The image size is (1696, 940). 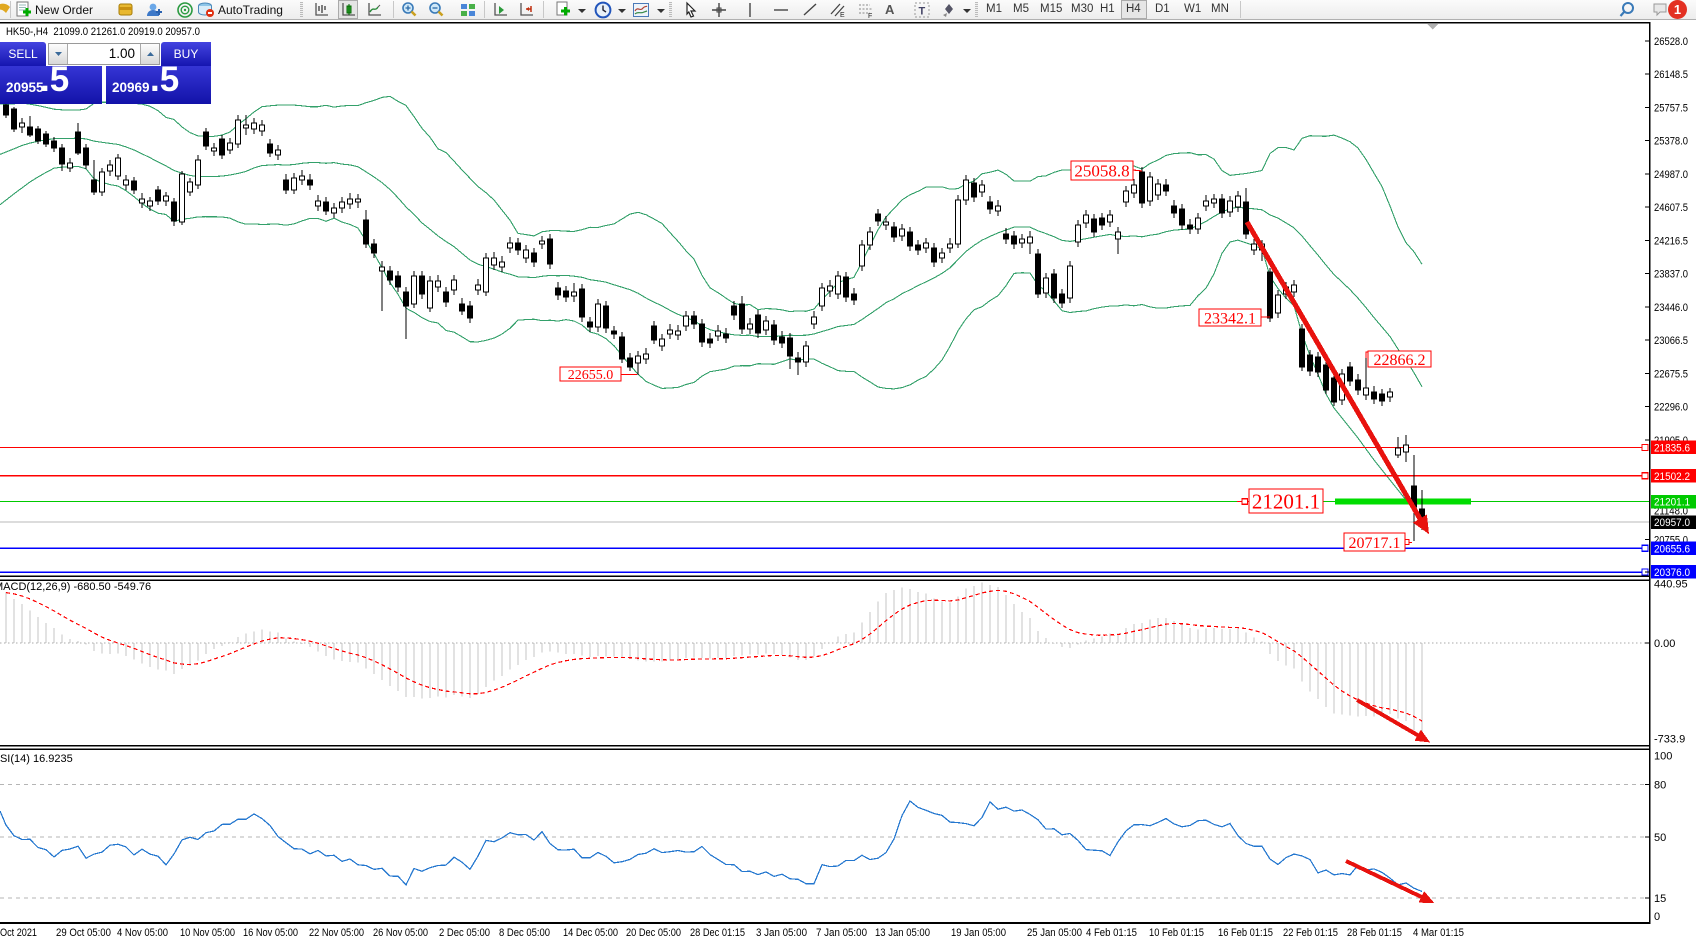 What do you see at coordinates (1671, 242) in the screenshot?
I see `svg-text: 24216.5` at bounding box center [1671, 242].